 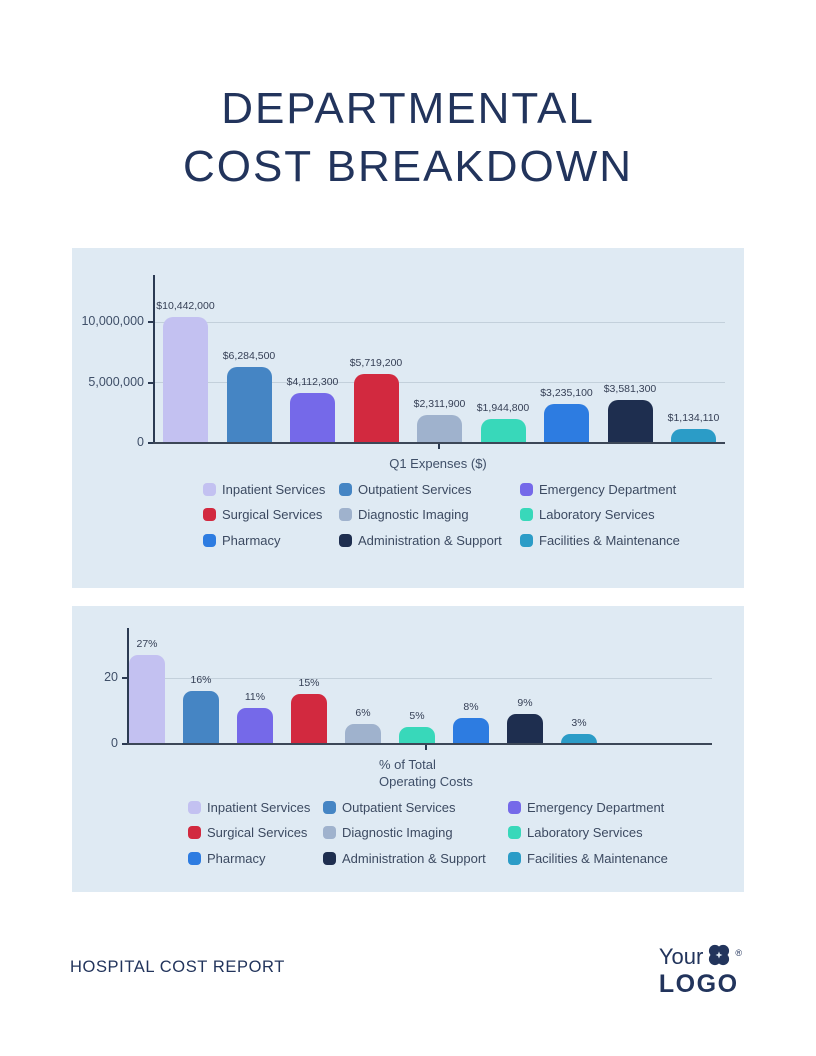 I want to click on logo-text-your: Your, so click(x=681, y=956).